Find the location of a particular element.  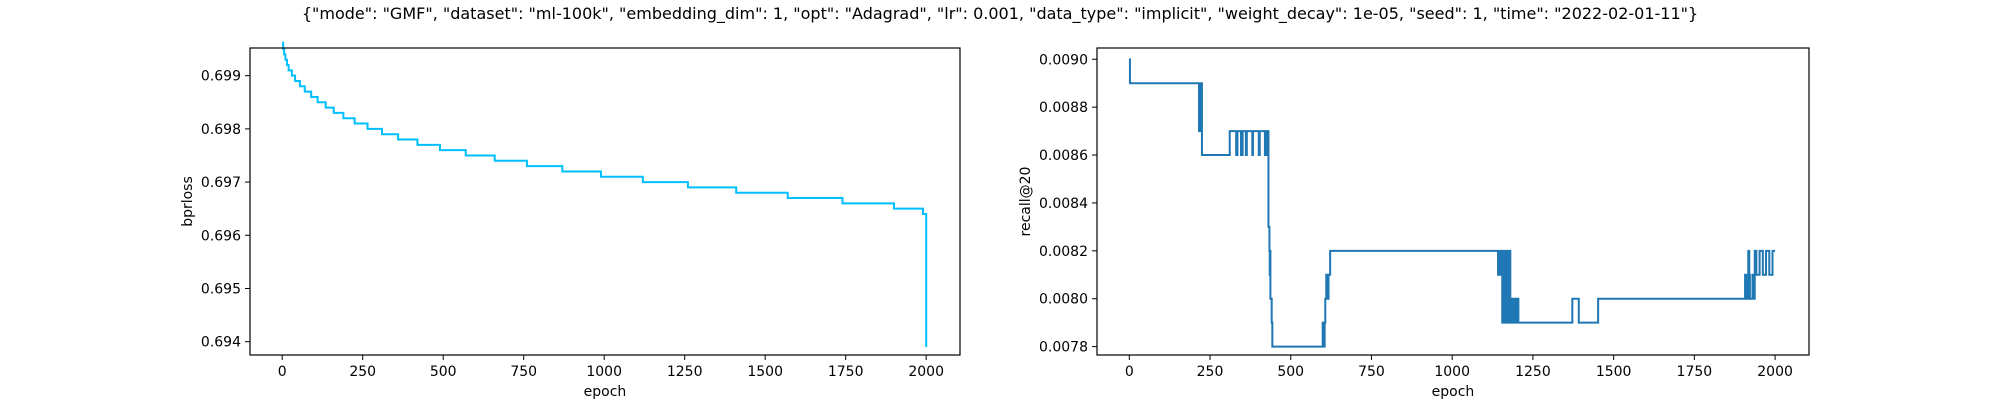

y-tick-label: 0.698 is located at coordinates (221, 130).